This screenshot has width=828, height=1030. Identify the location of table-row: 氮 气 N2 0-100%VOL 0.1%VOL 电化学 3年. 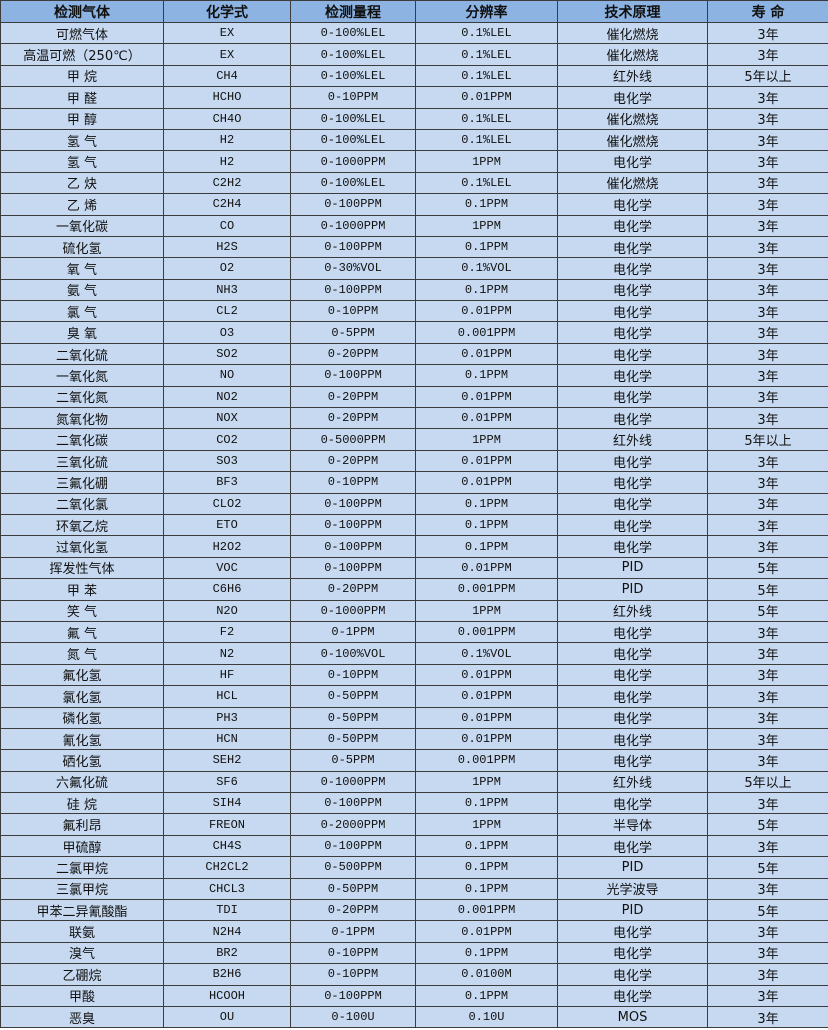
(414, 653).